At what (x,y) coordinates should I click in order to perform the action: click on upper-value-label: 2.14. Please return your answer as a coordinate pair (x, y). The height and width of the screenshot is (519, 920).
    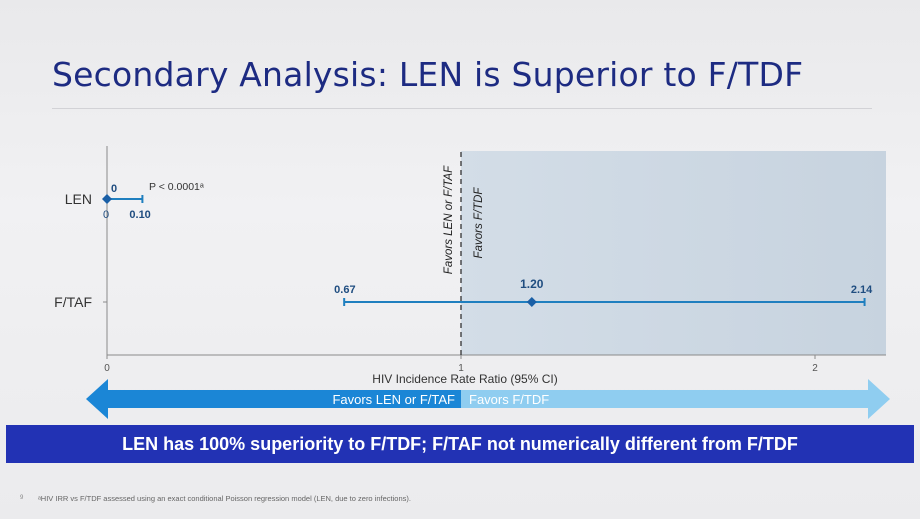
    Looking at the image, I should click on (862, 290).